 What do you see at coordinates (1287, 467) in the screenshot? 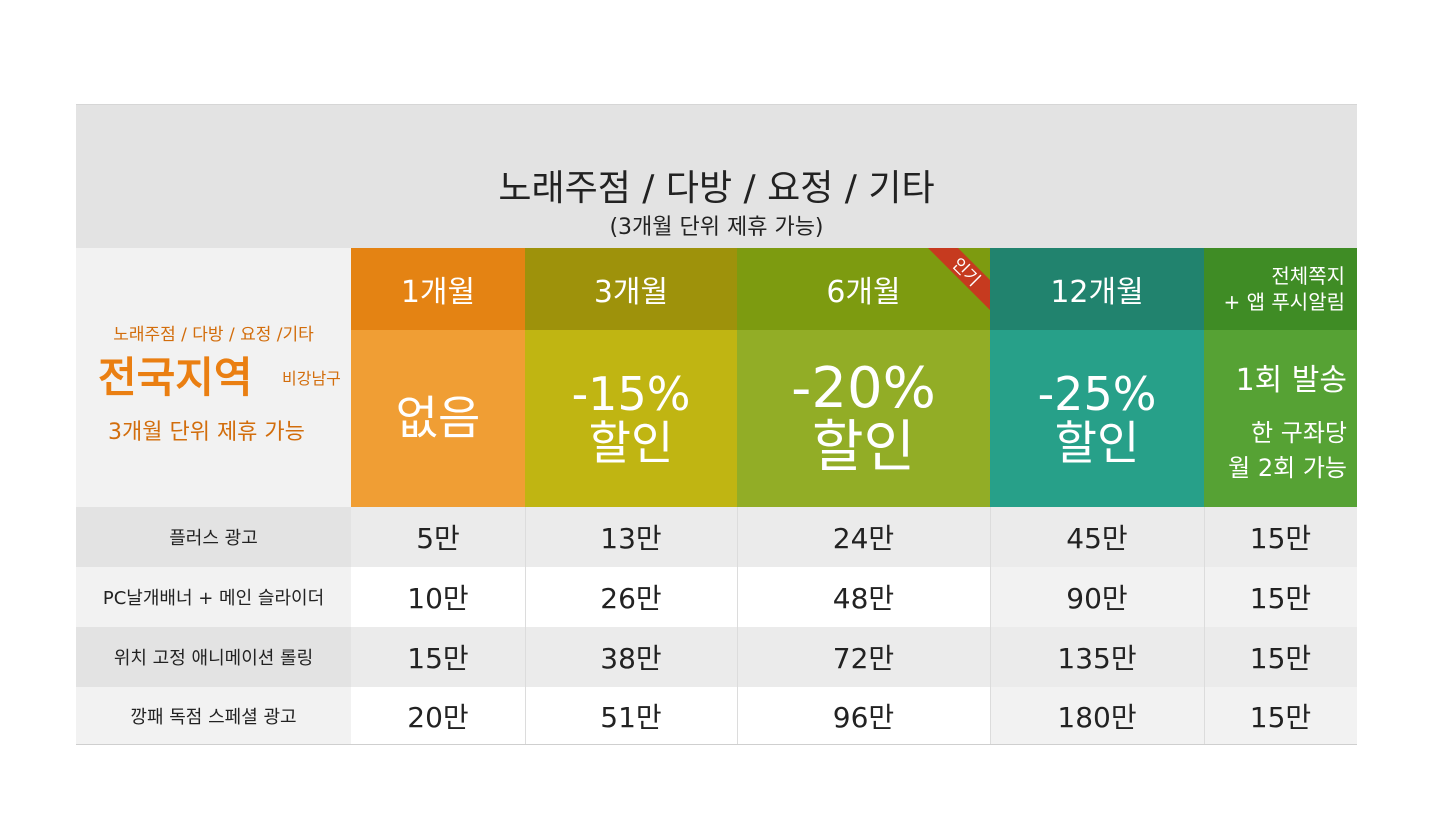
I see `plan-5-detail-line3: 월 2회 가능` at bounding box center [1287, 467].